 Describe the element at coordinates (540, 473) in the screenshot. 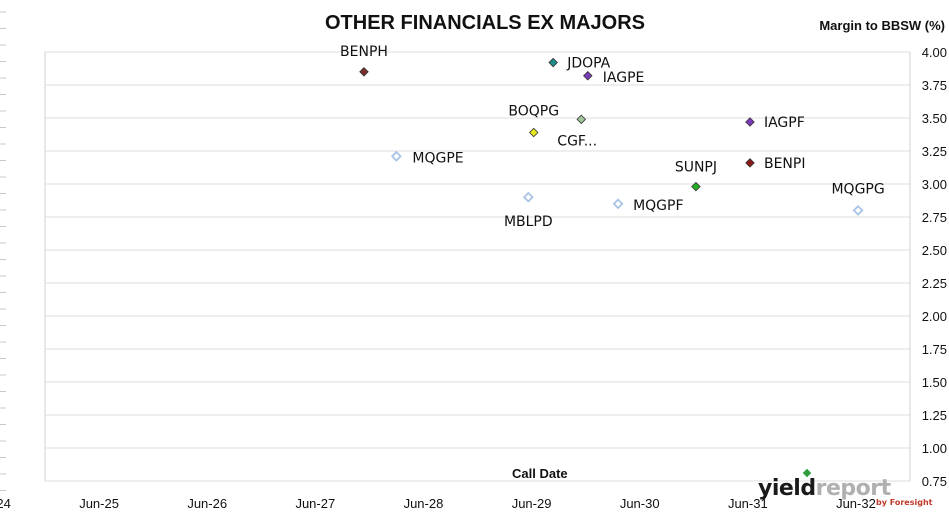

I see `x-axis-label: Call Date` at that location.